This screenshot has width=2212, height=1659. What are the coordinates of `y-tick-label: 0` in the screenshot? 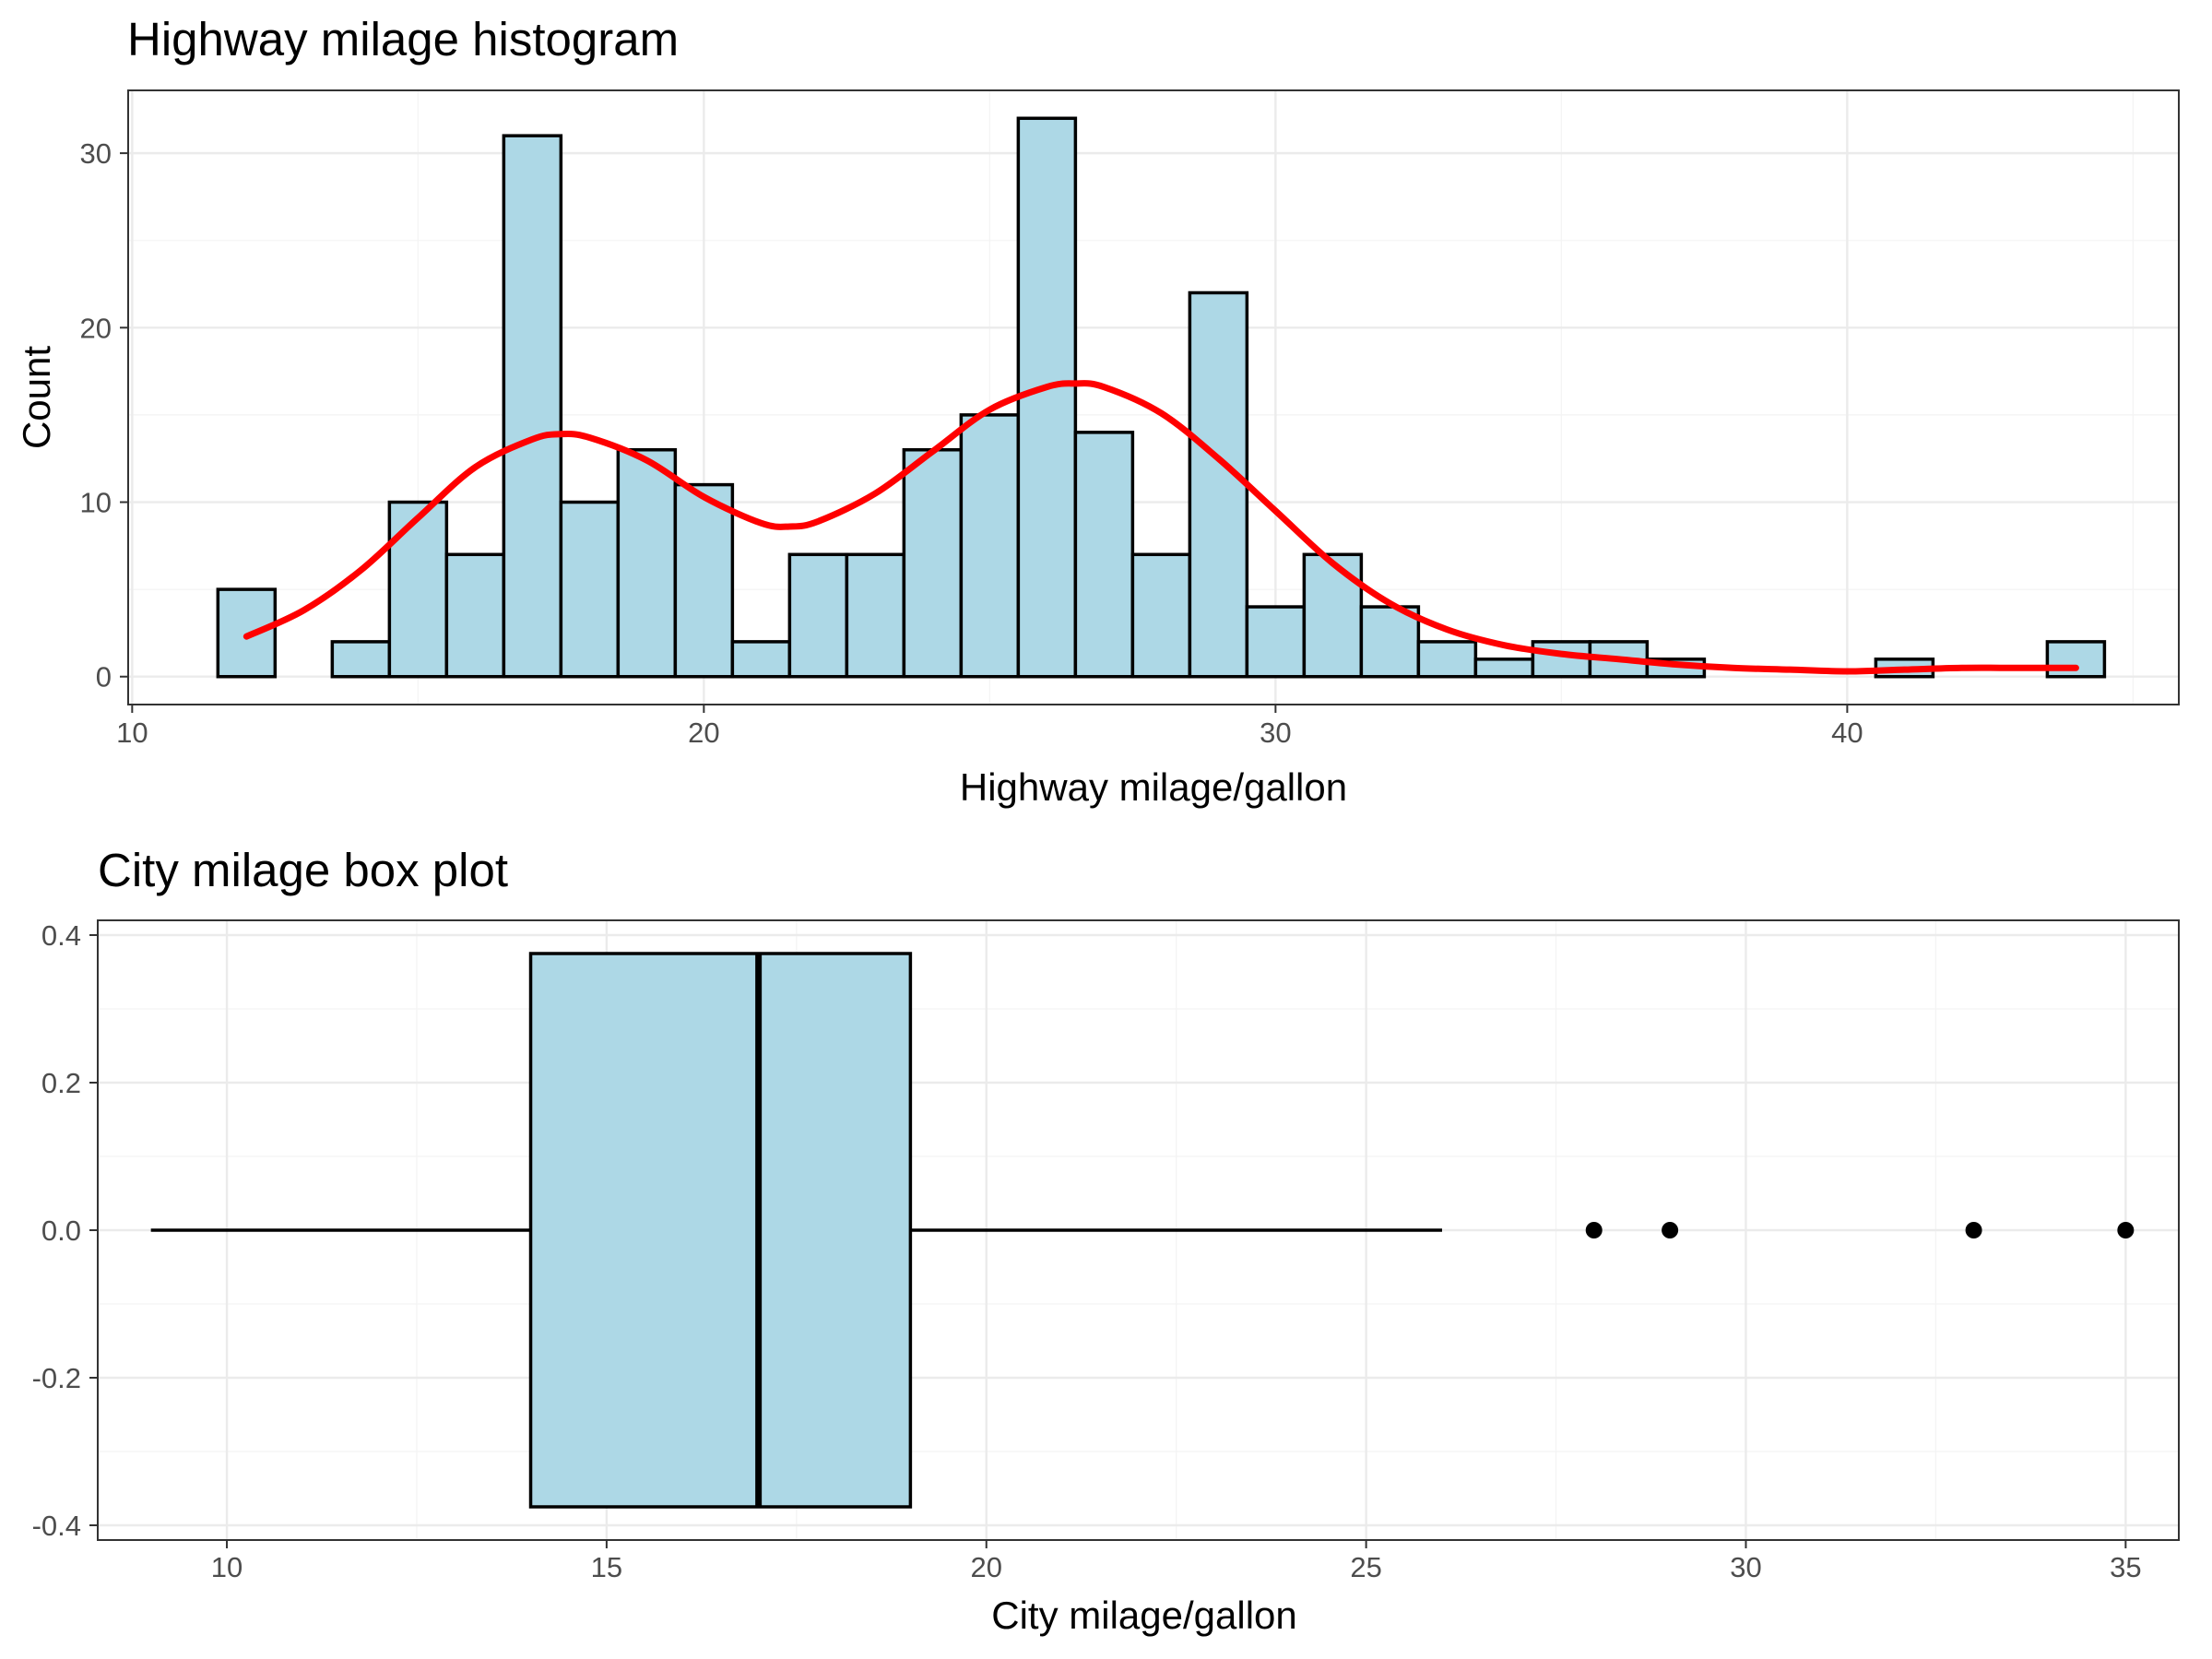 It's located at (104, 677).